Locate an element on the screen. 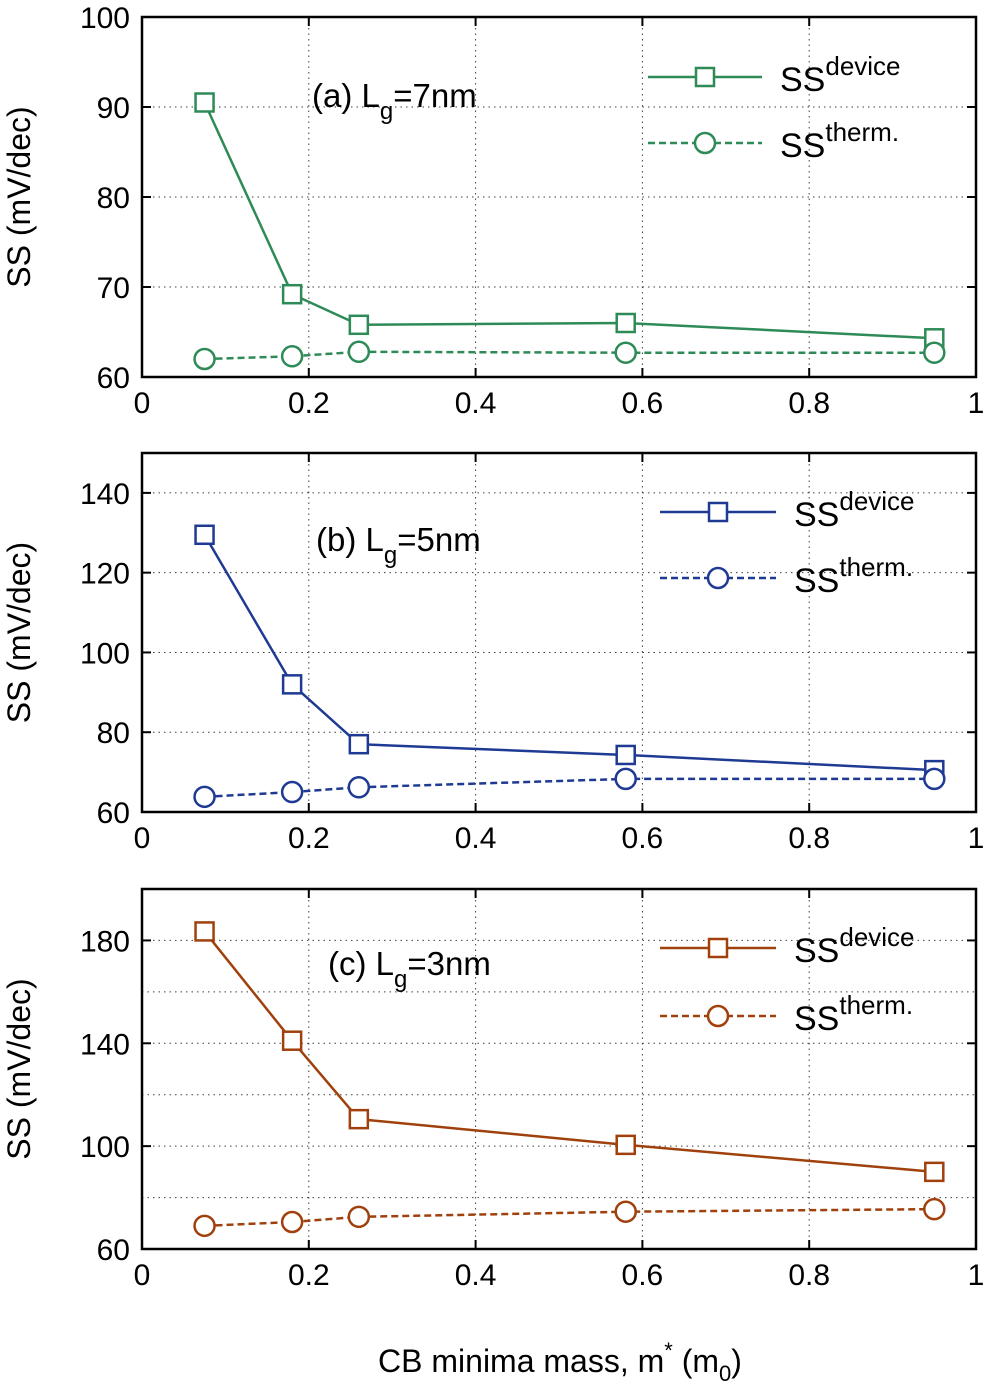  y-tick-label-1: 80 is located at coordinates (113, 733).